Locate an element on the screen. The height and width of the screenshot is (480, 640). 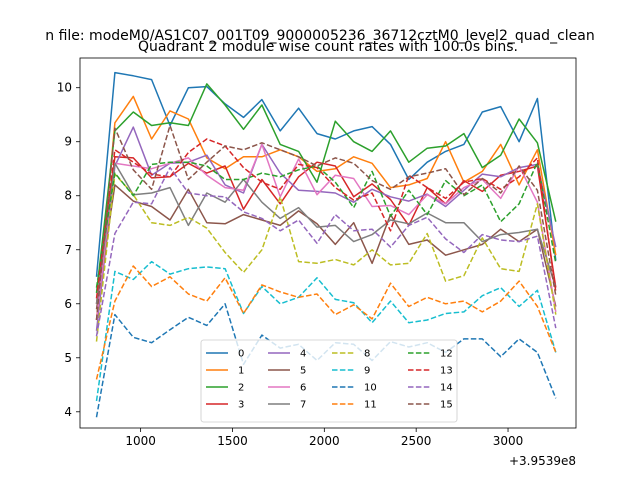
x-tick-label: 2000 is located at coordinates (324, 441).